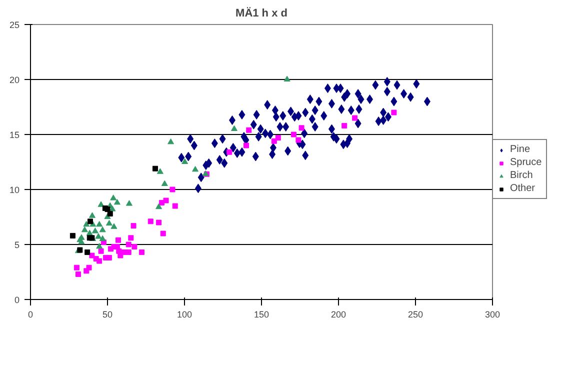 This screenshot has width=577, height=371. Describe the element at coordinates (17, 245) in the screenshot. I see `y-tick-label: 5` at that location.